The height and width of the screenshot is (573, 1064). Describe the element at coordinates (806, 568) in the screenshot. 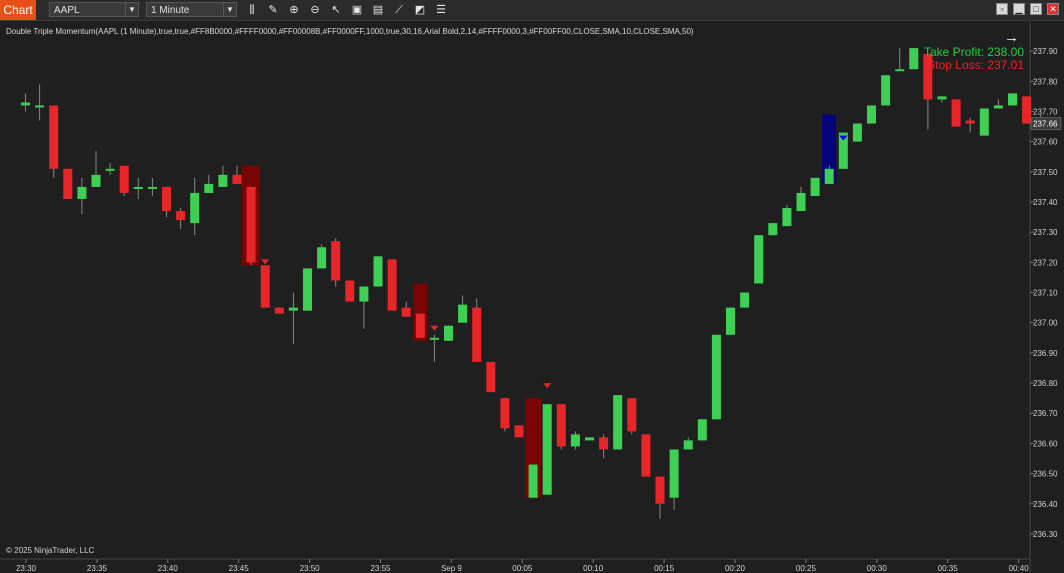

I see `x-tick-label: 00:25` at that location.